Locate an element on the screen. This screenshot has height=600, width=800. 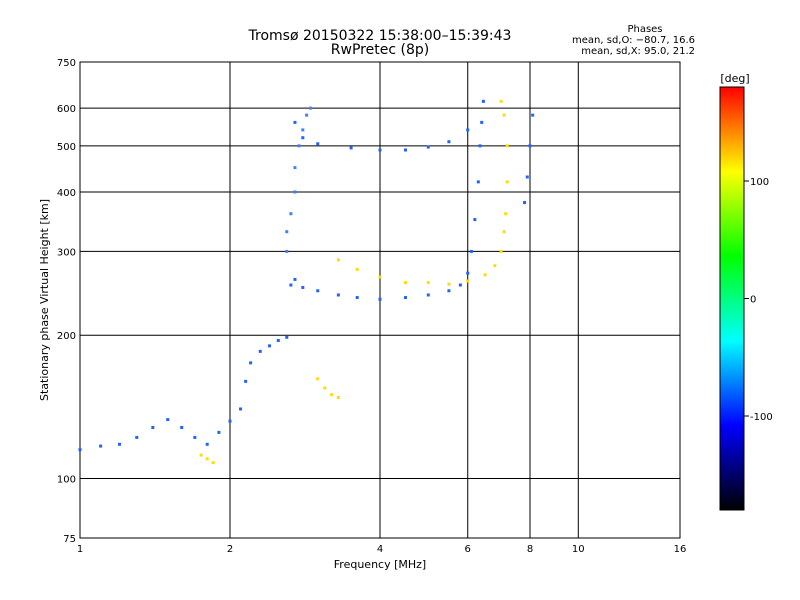
chart-title: Tromsø 20150322 15:38:00–15:39:43 is located at coordinates (380, 36).